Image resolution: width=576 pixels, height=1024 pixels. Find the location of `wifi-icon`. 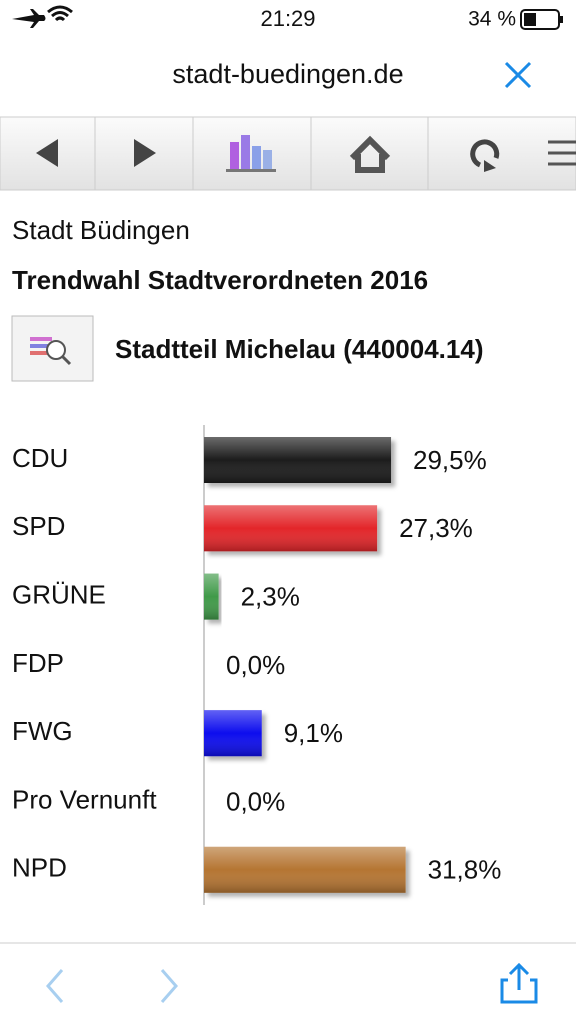

wifi-icon is located at coordinates (60, 13).